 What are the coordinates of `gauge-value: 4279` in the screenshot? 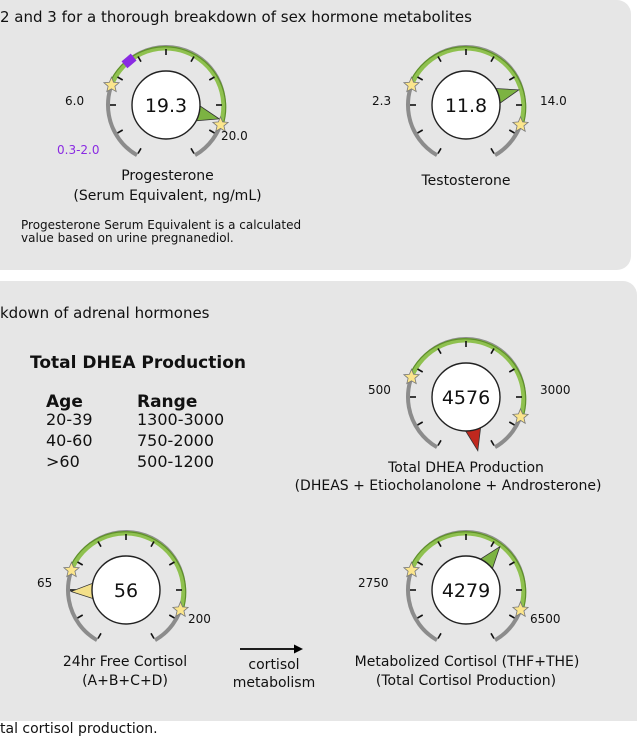 It's located at (466, 591).